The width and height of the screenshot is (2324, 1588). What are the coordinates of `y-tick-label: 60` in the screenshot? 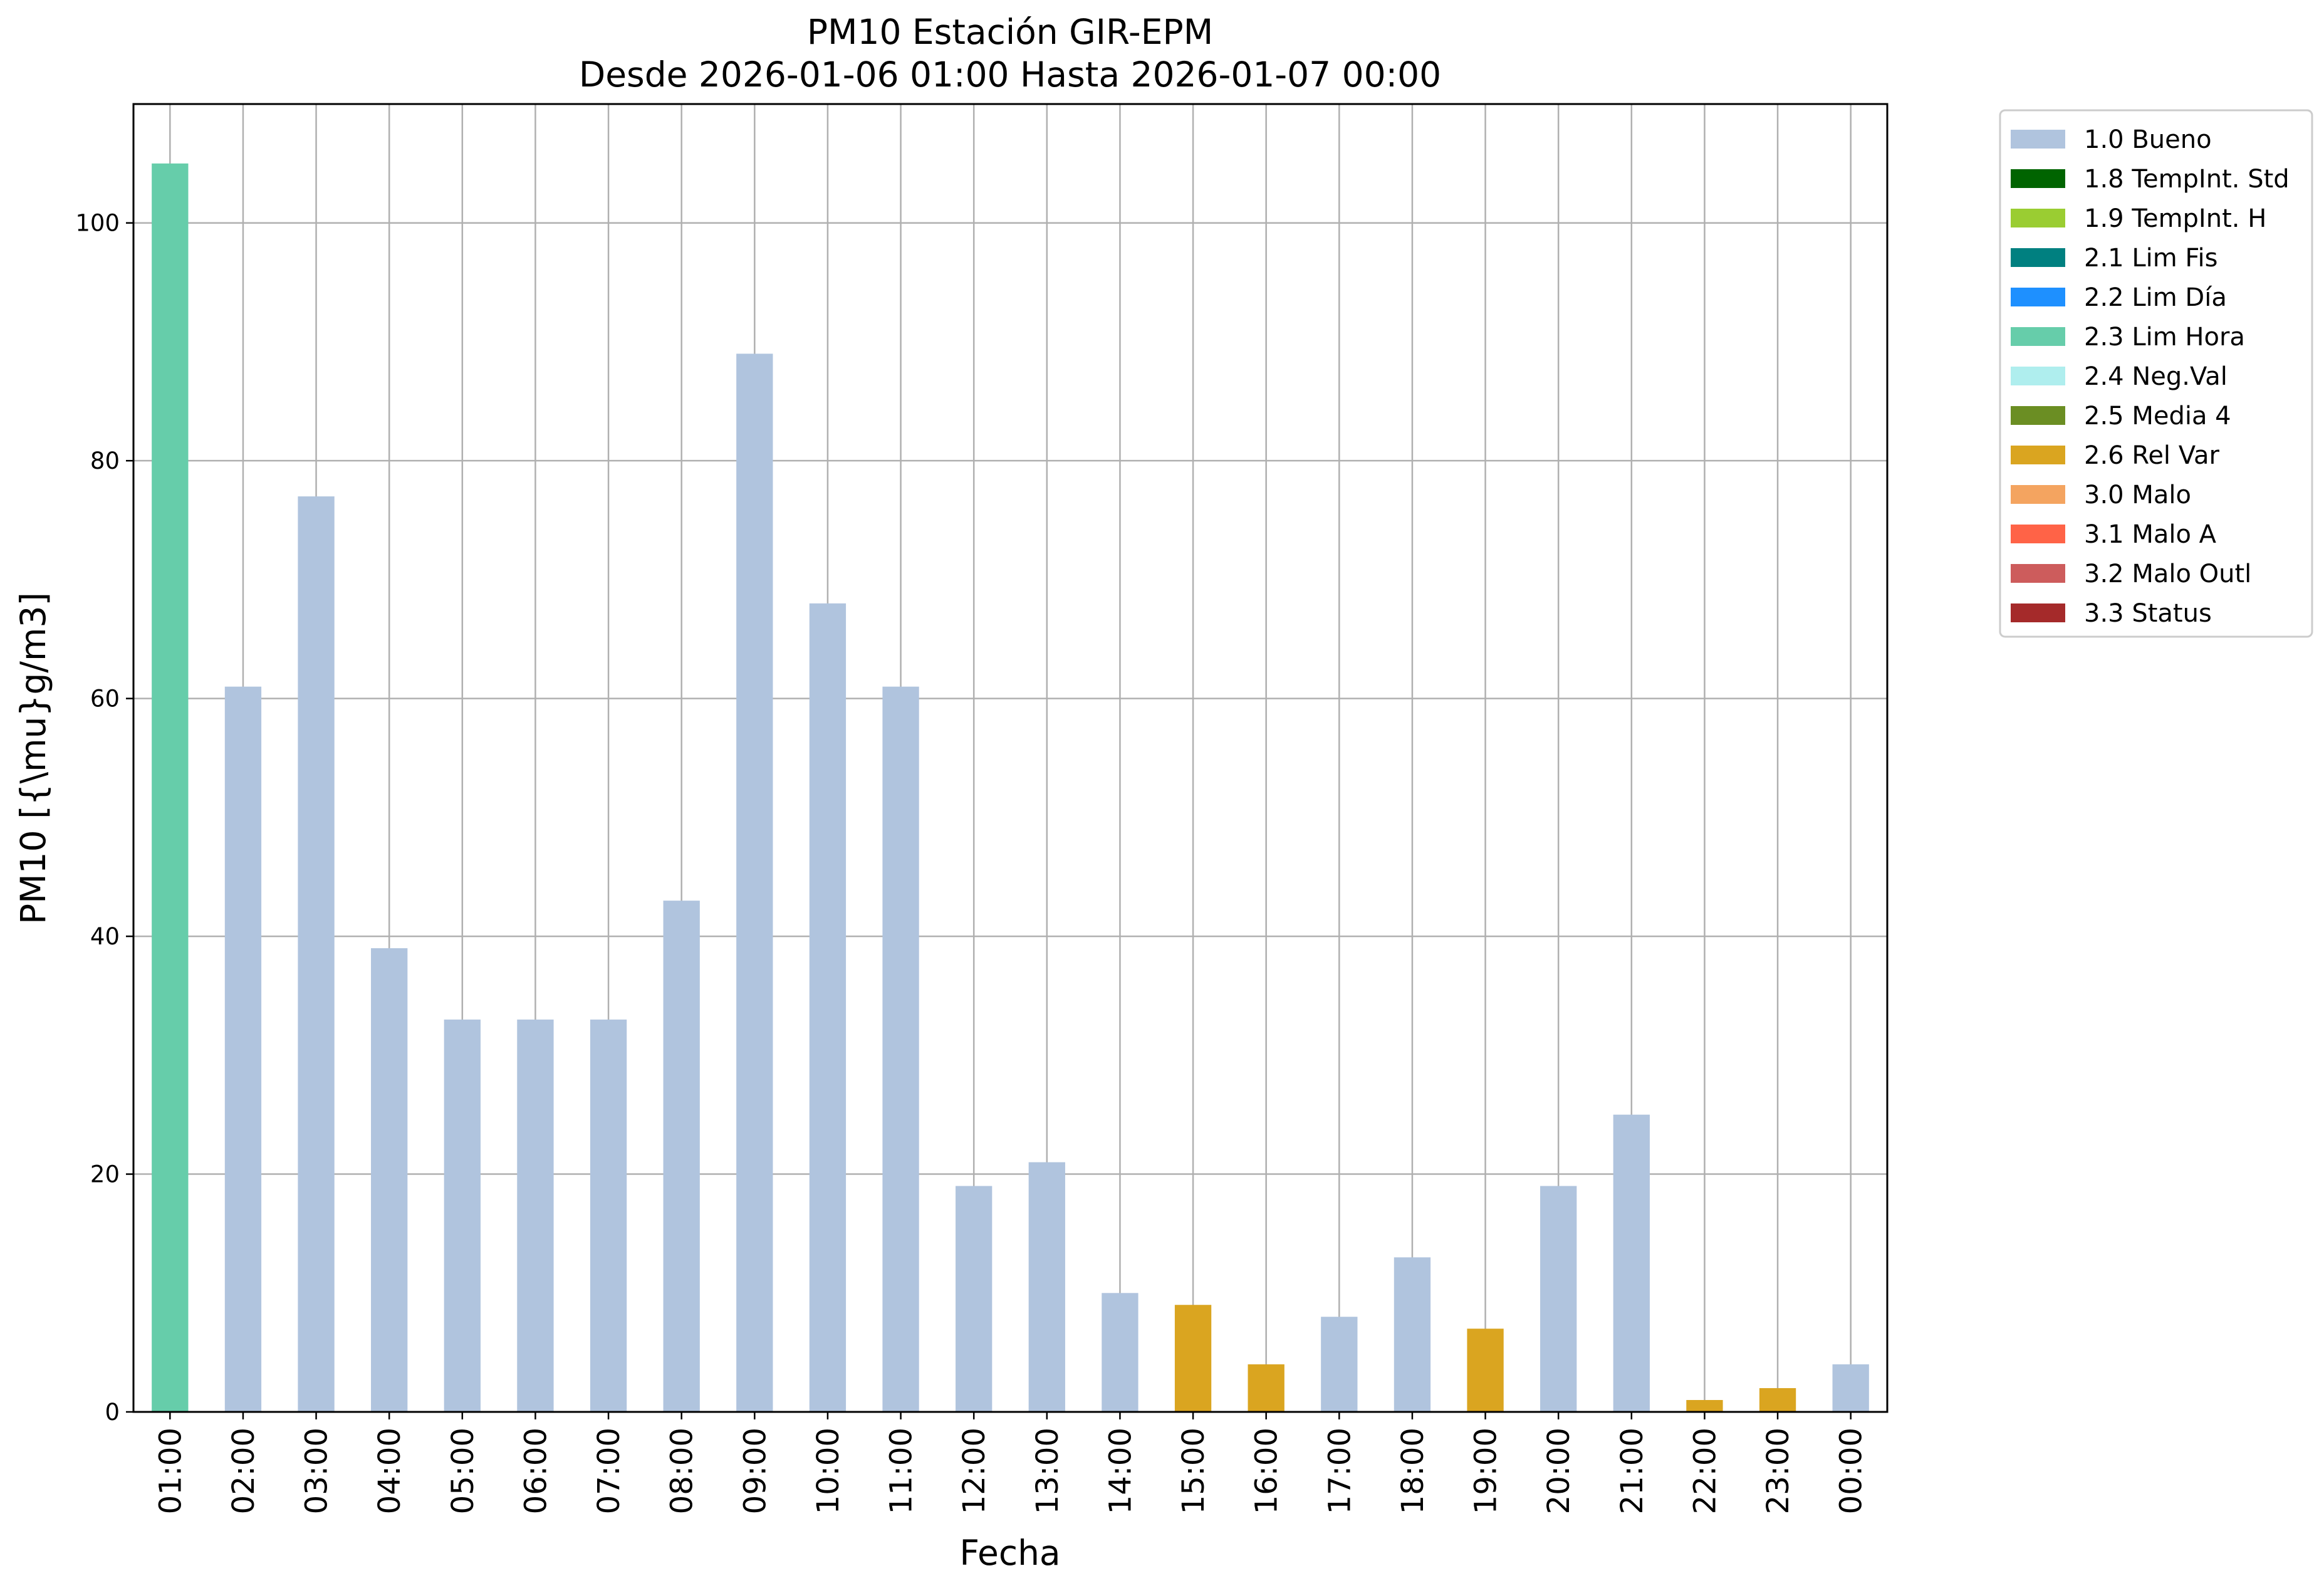 It's located at (105, 700).